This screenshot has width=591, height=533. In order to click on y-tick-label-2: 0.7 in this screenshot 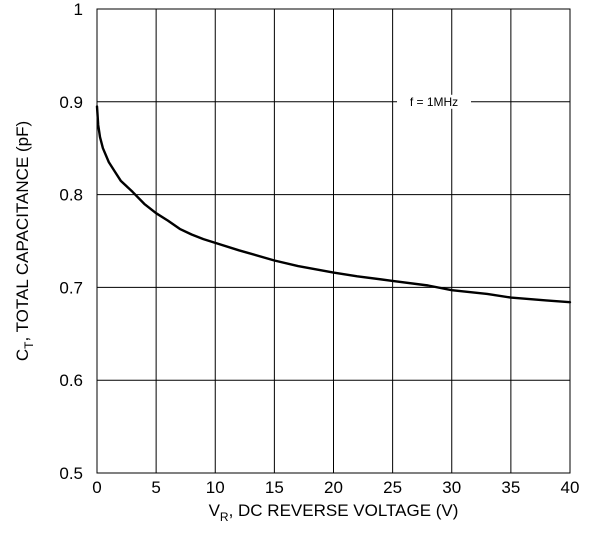, I will do `click(71, 287)`.